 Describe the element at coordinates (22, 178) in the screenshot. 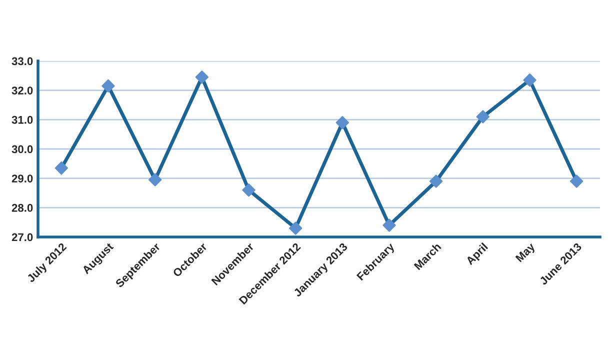

I see `y-tick-label: 29.0` at that location.